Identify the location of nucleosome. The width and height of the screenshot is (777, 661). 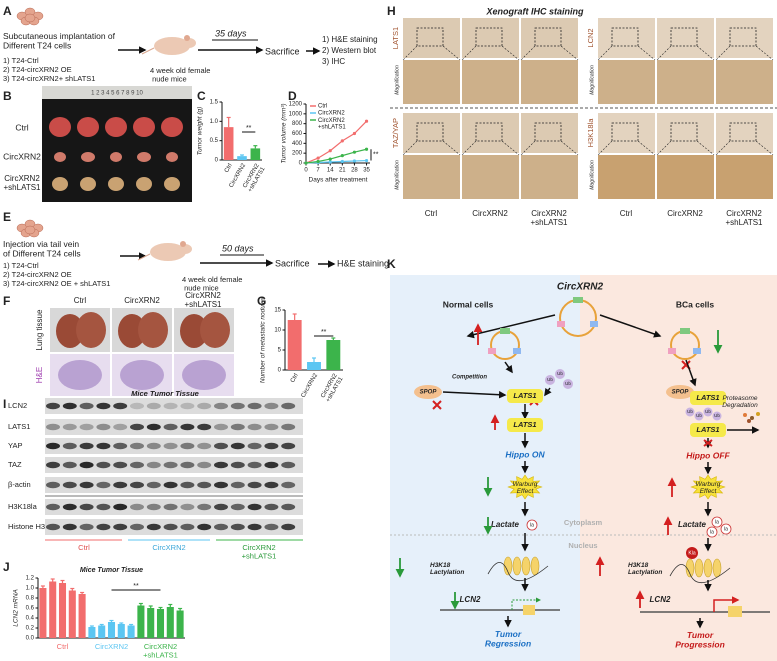
(535, 566).